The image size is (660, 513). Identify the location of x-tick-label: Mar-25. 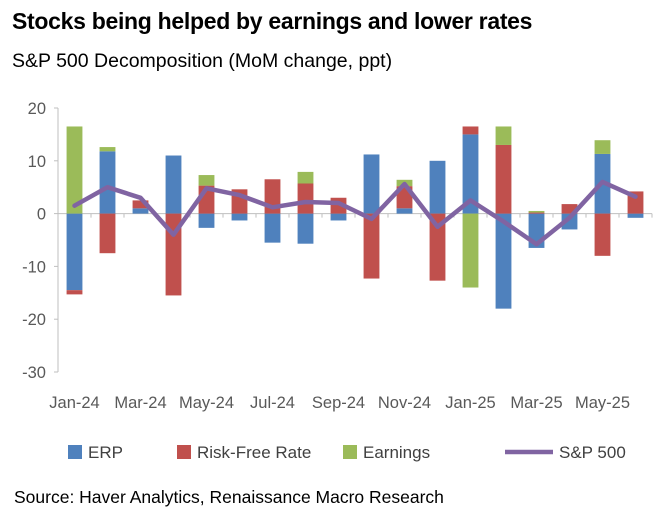
(536, 403).